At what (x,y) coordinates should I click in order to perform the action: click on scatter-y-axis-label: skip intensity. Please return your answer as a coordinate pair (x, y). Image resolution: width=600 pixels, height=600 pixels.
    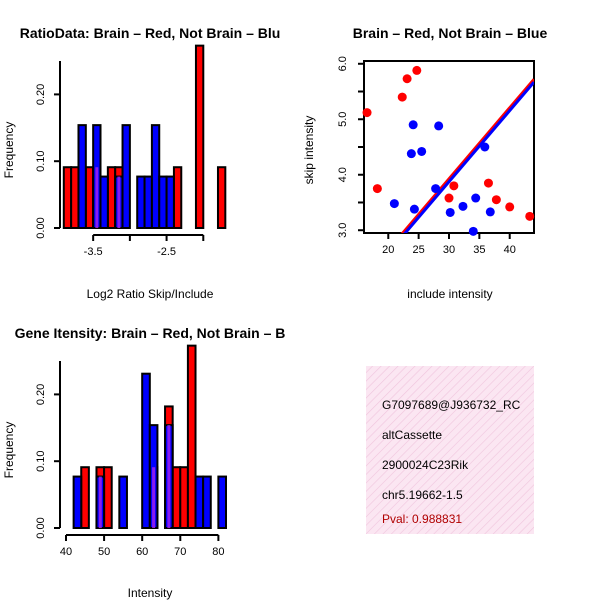
    Looking at the image, I should click on (309, 150).